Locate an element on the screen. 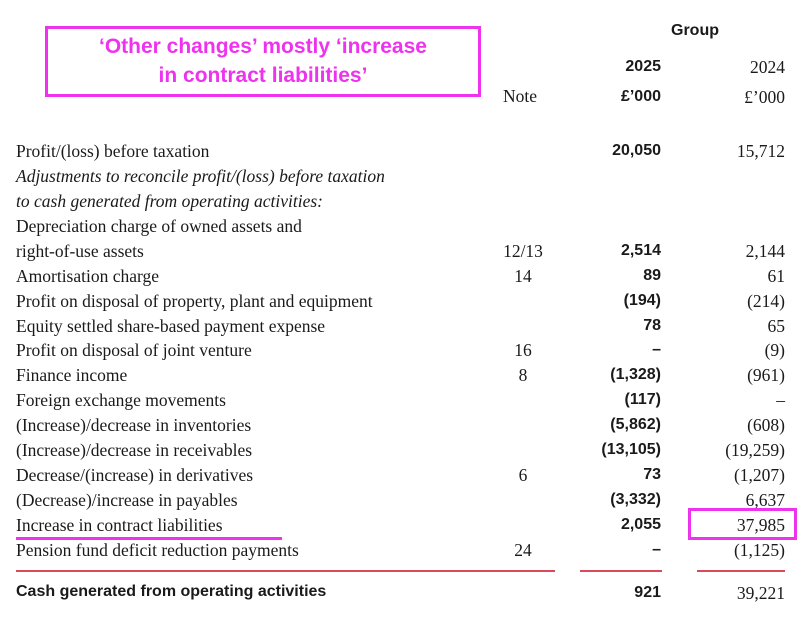 This screenshot has width=811, height=633. total-label: Cash generated from operating activities is located at coordinates (171, 591).